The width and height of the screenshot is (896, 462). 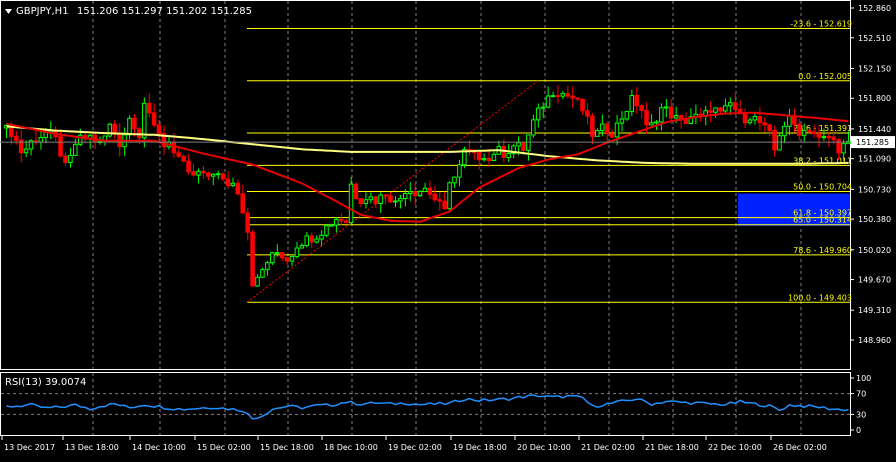 I want to click on rsi-label: RSI(13) 39.0074, so click(x=45, y=382).